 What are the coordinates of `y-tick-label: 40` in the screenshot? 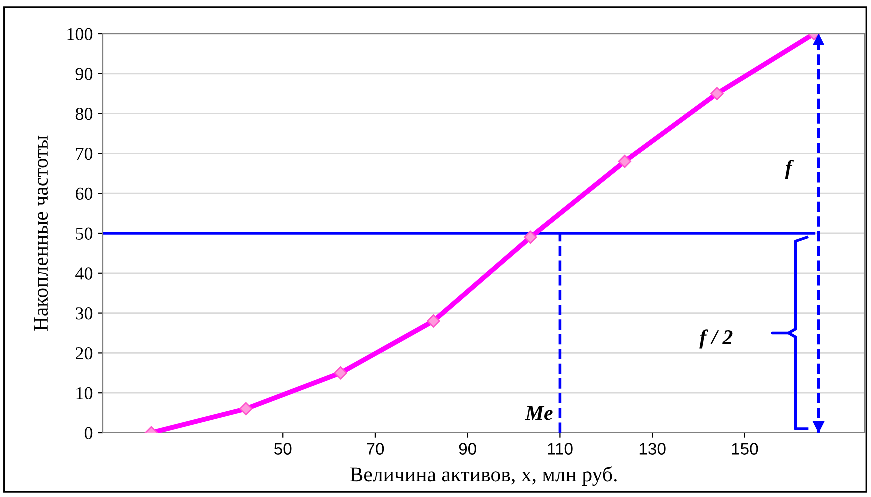 It's located at (84, 274).